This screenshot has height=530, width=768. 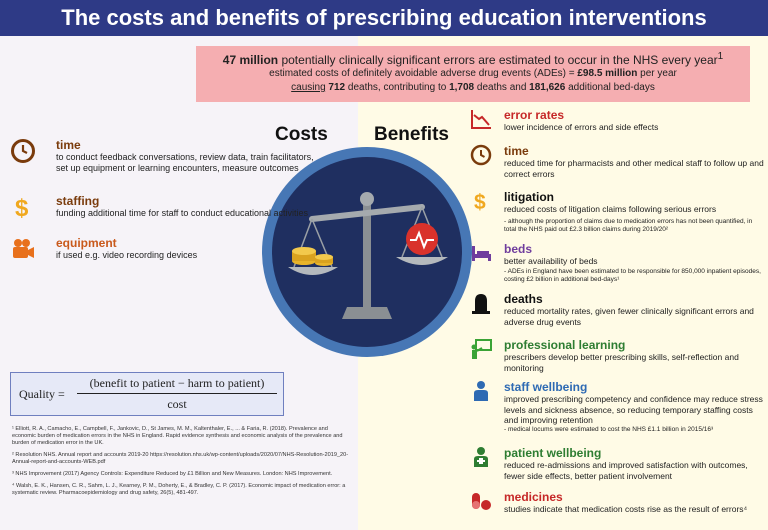 What do you see at coordinates (516, 151) in the screenshot?
I see `benefit-title-time: time` at bounding box center [516, 151].